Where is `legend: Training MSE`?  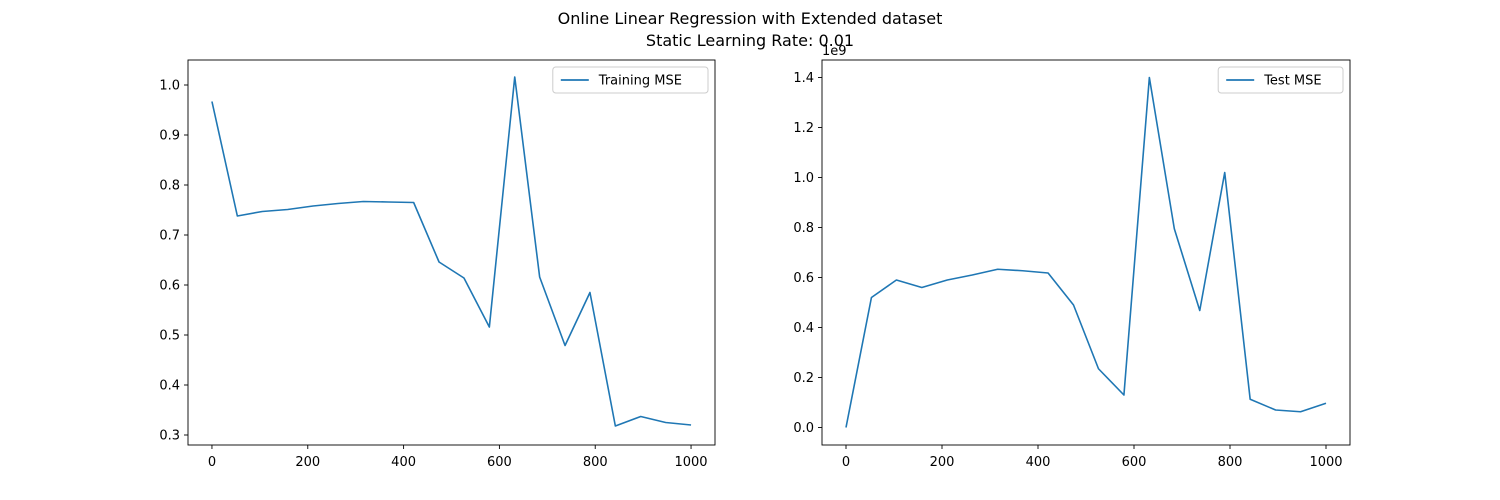
legend: Training MSE is located at coordinates (630, 80).